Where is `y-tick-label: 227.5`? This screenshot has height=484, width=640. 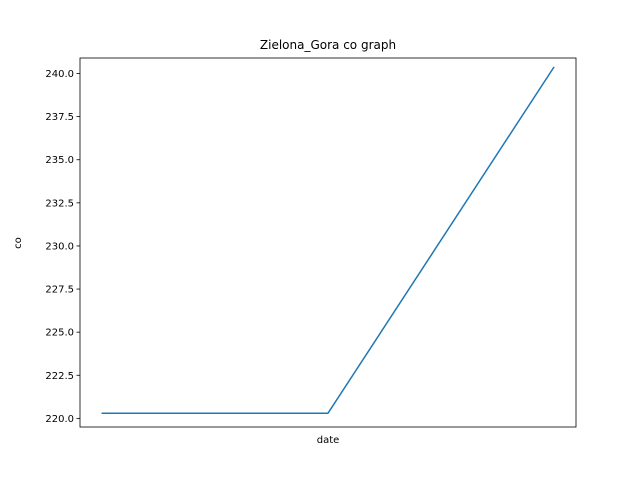
y-tick-label: 227.5 is located at coordinates (59, 290).